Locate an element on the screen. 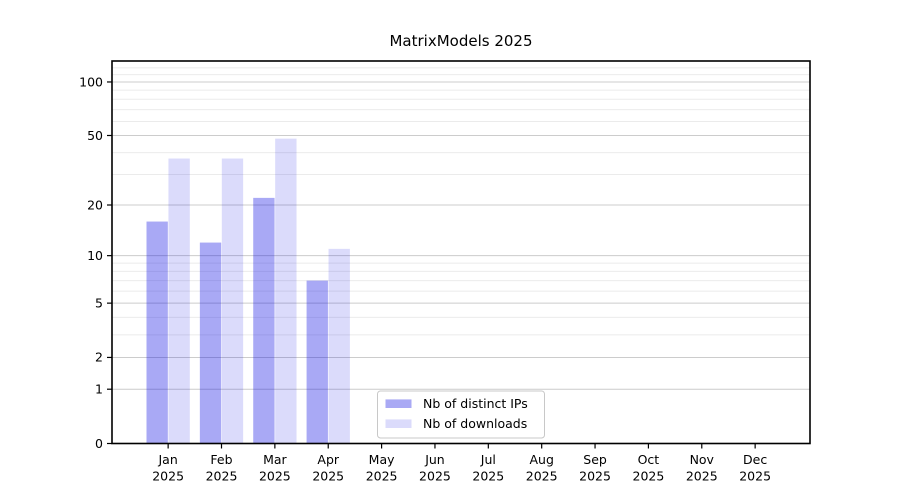 Image resolution: width=900 pixels, height=500 pixels. x-tick-label-month: Dec is located at coordinates (755, 459).